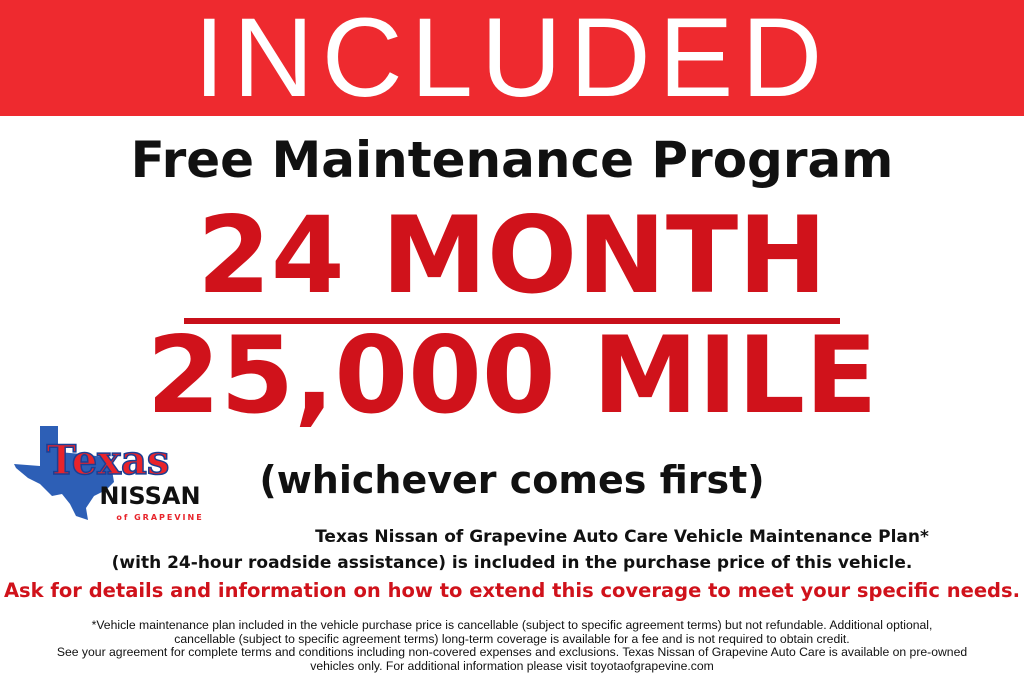 Image resolution: width=1024 pixels, height=682 pixels. Describe the element at coordinates (512, 160) in the screenshot. I see `headline: Free Maintenance Program` at that location.